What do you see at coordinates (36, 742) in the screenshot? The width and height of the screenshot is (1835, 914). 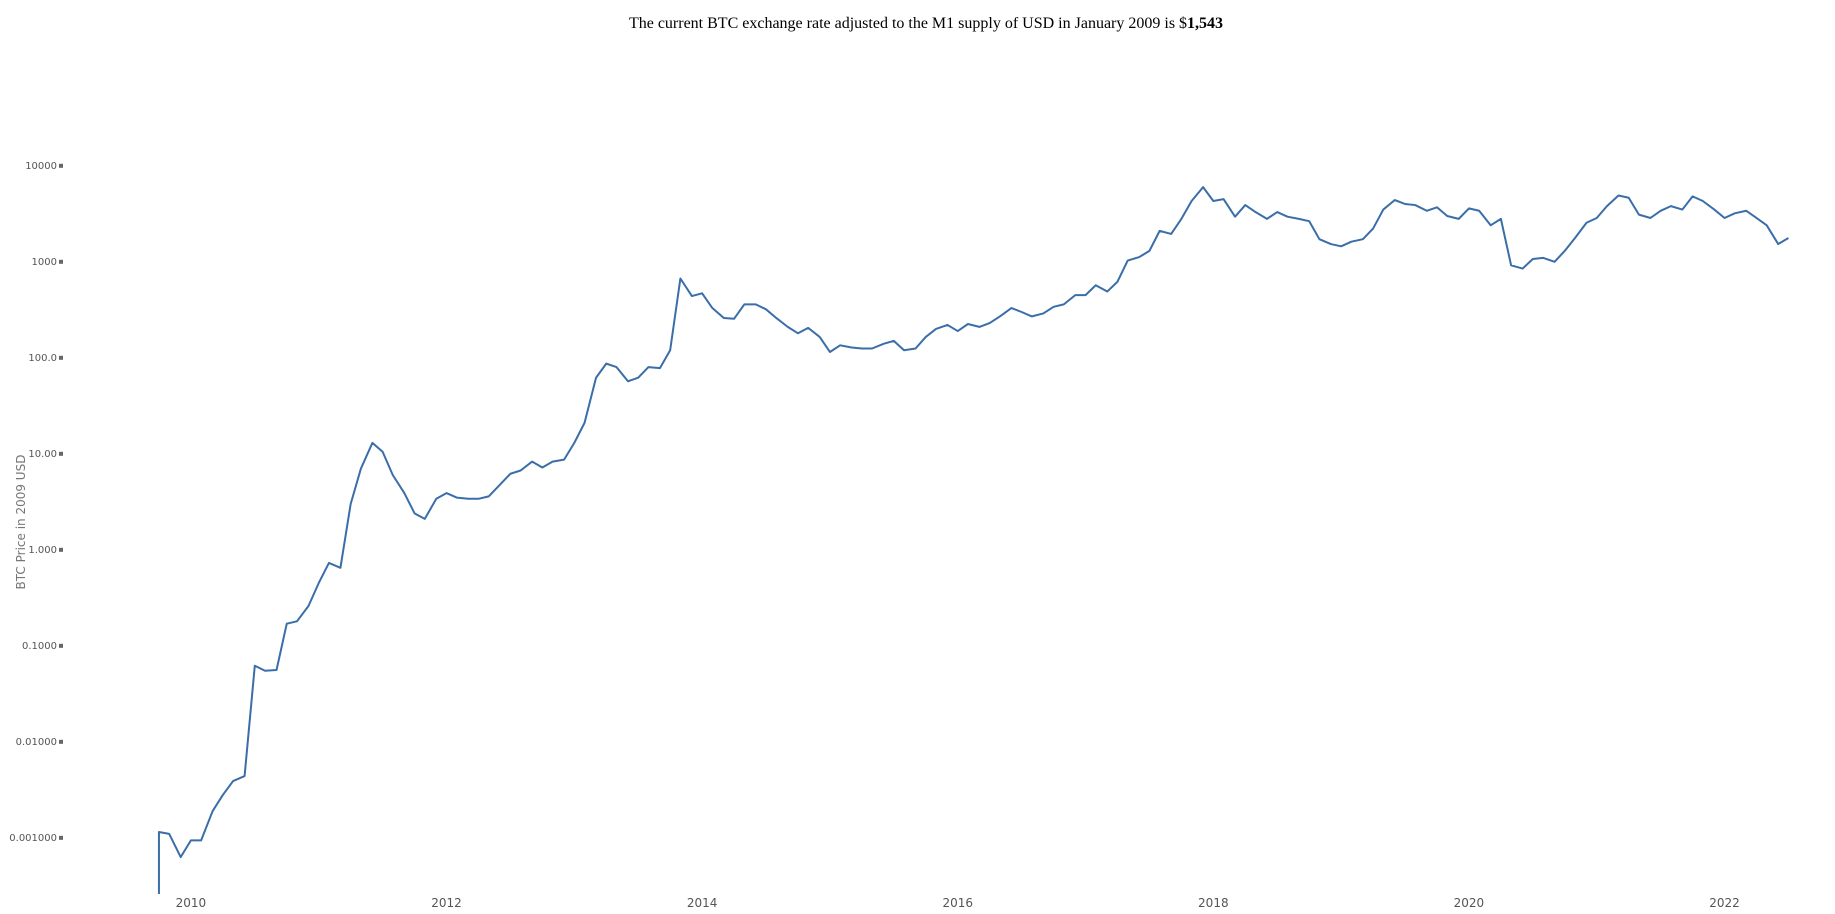 I see `y-tick-label: 0.01000` at bounding box center [36, 742].